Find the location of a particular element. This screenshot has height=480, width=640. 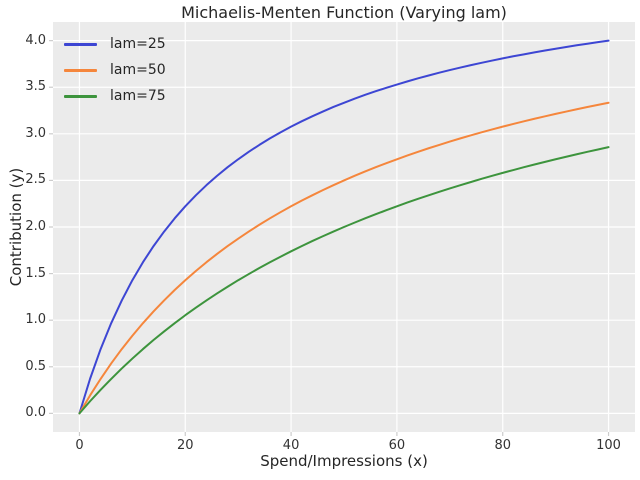

x-tick-label: 100 is located at coordinates (608, 445).